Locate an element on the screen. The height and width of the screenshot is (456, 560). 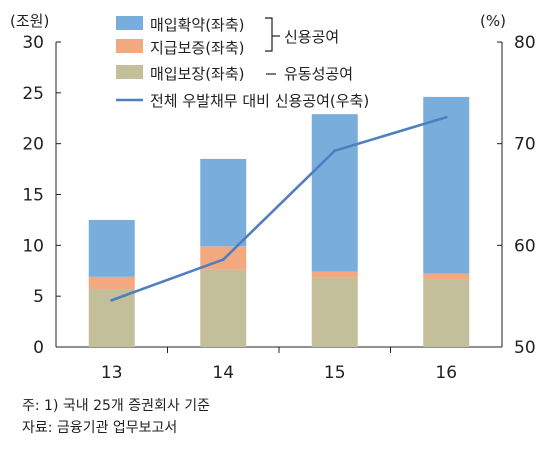
right-axis-tick-label: 60 is located at coordinates (525, 246).